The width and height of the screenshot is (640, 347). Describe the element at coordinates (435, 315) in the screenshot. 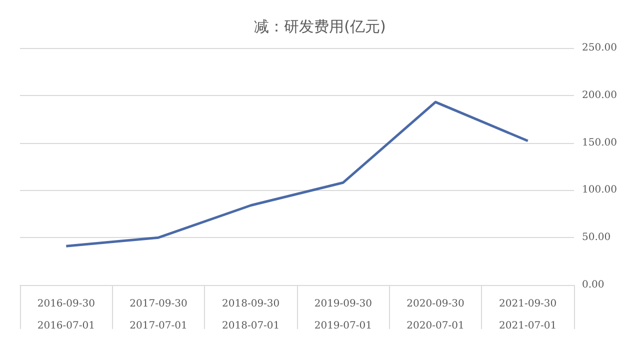

I see `x-tick-label: 2020-09-30 2020-07-01` at that location.